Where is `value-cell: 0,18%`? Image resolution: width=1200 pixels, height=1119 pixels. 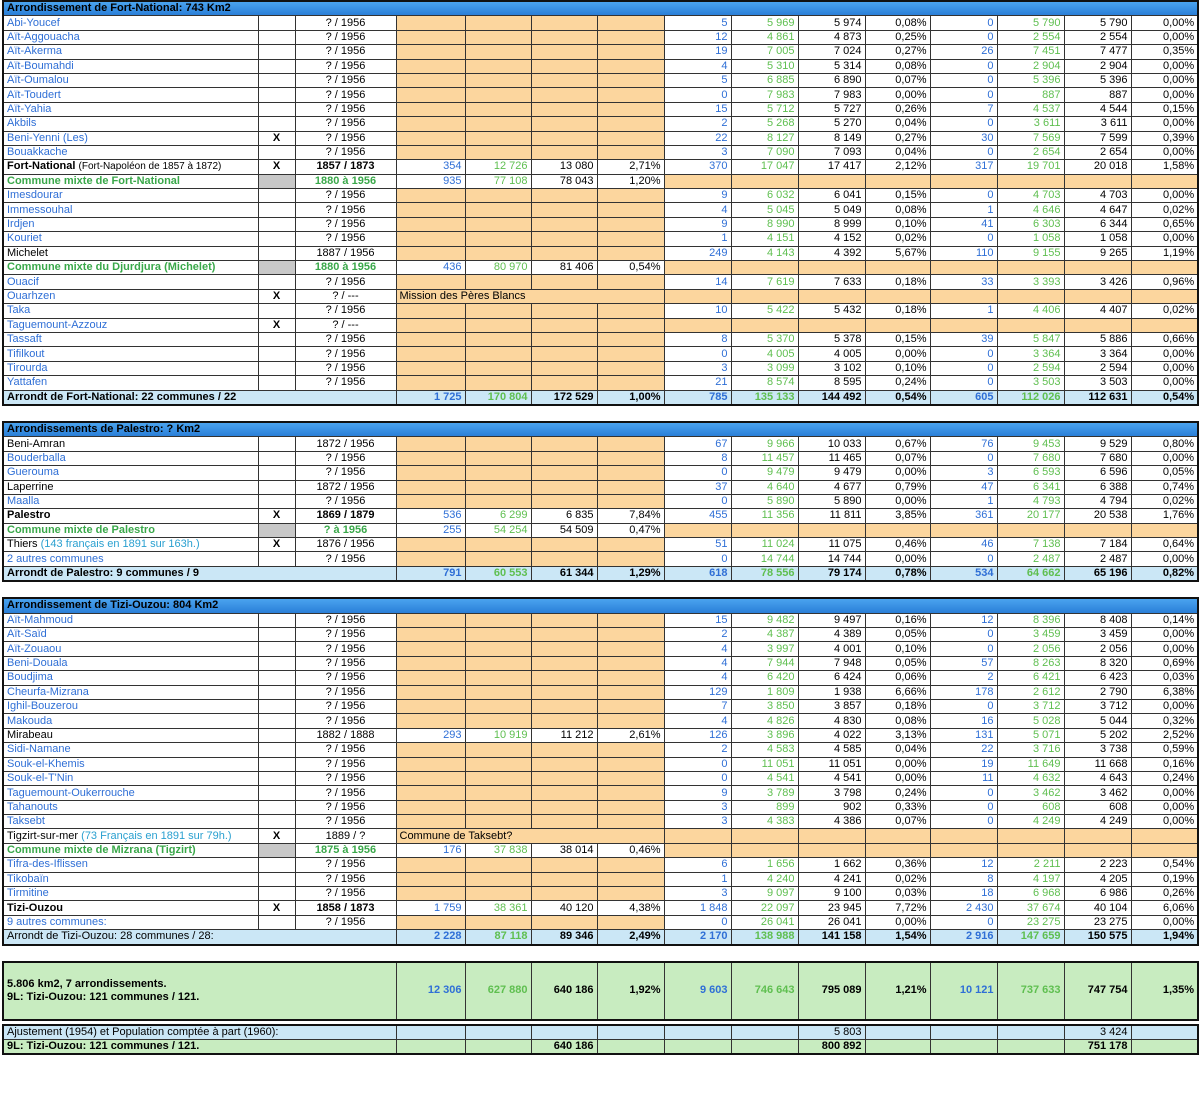 value-cell: 0,18% is located at coordinates (897, 311).